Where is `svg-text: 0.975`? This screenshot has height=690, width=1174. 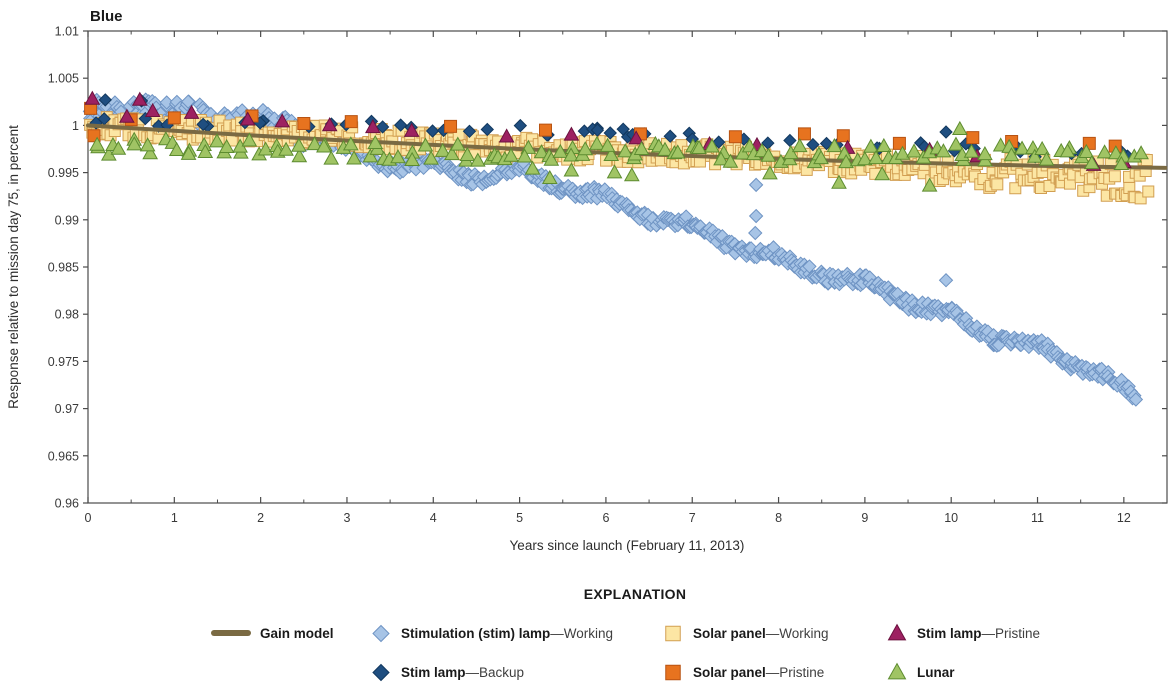 svg-text: 0.975 is located at coordinates (63, 362).